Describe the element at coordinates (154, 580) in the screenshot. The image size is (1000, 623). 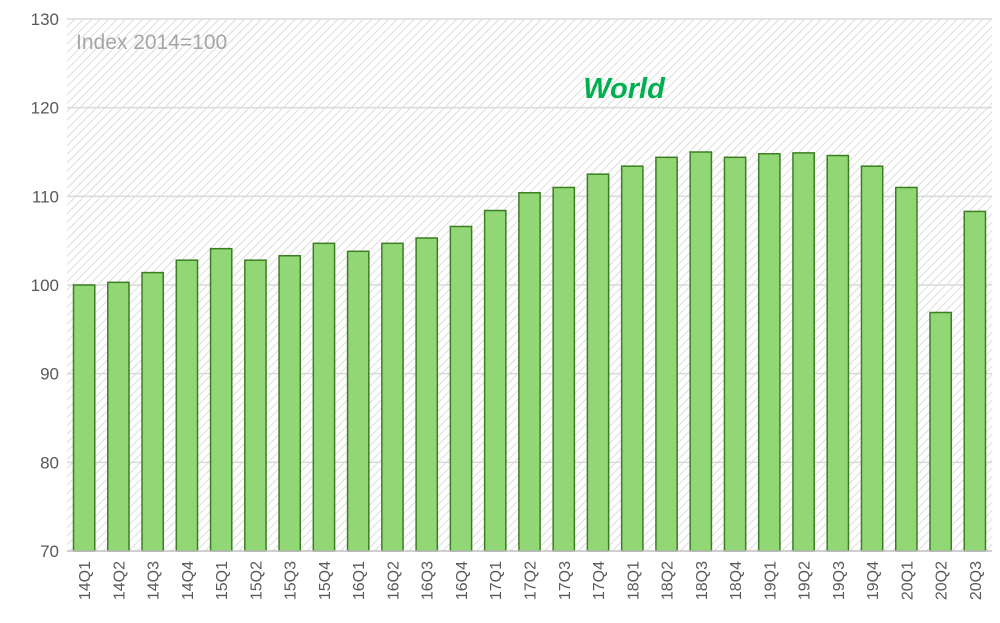
I see `x-tick-label: 14Q3` at that location.